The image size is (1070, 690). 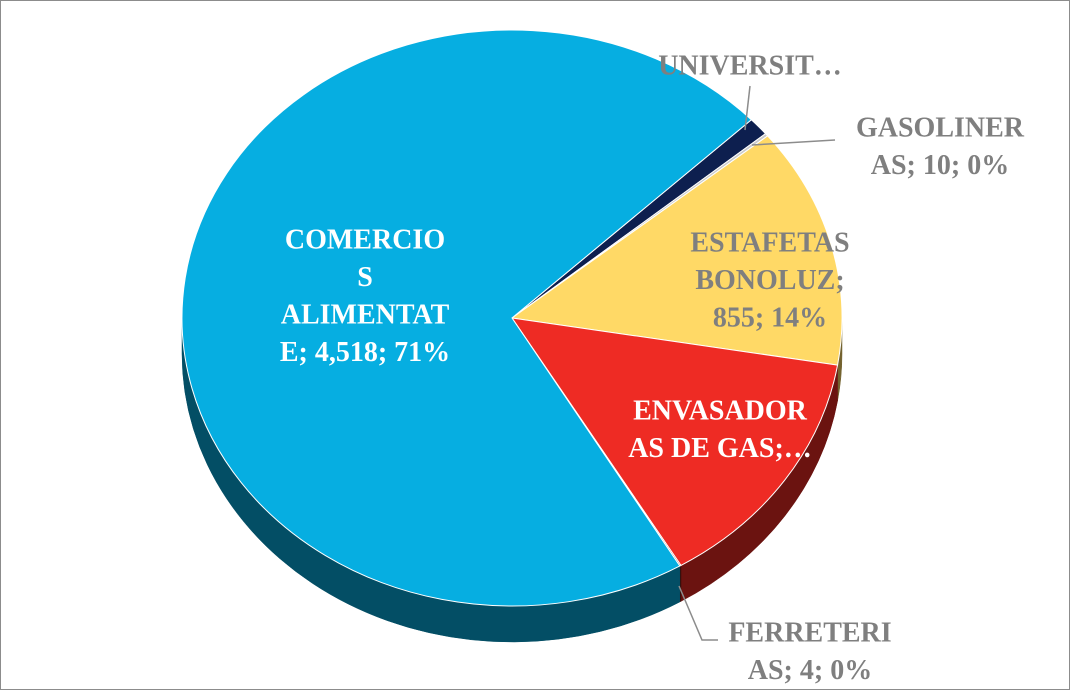 I want to click on data-label: COMERCIO, so click(x=365, y=239).